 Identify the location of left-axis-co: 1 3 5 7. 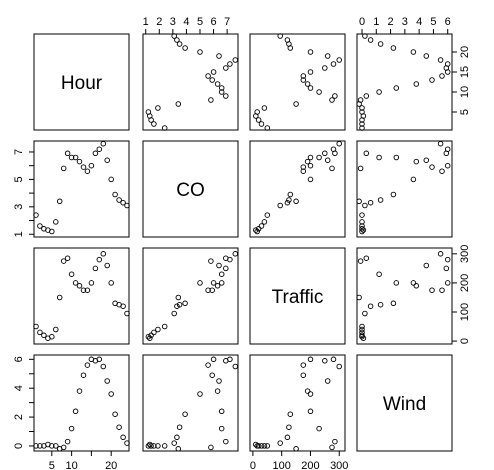
(24, 193).